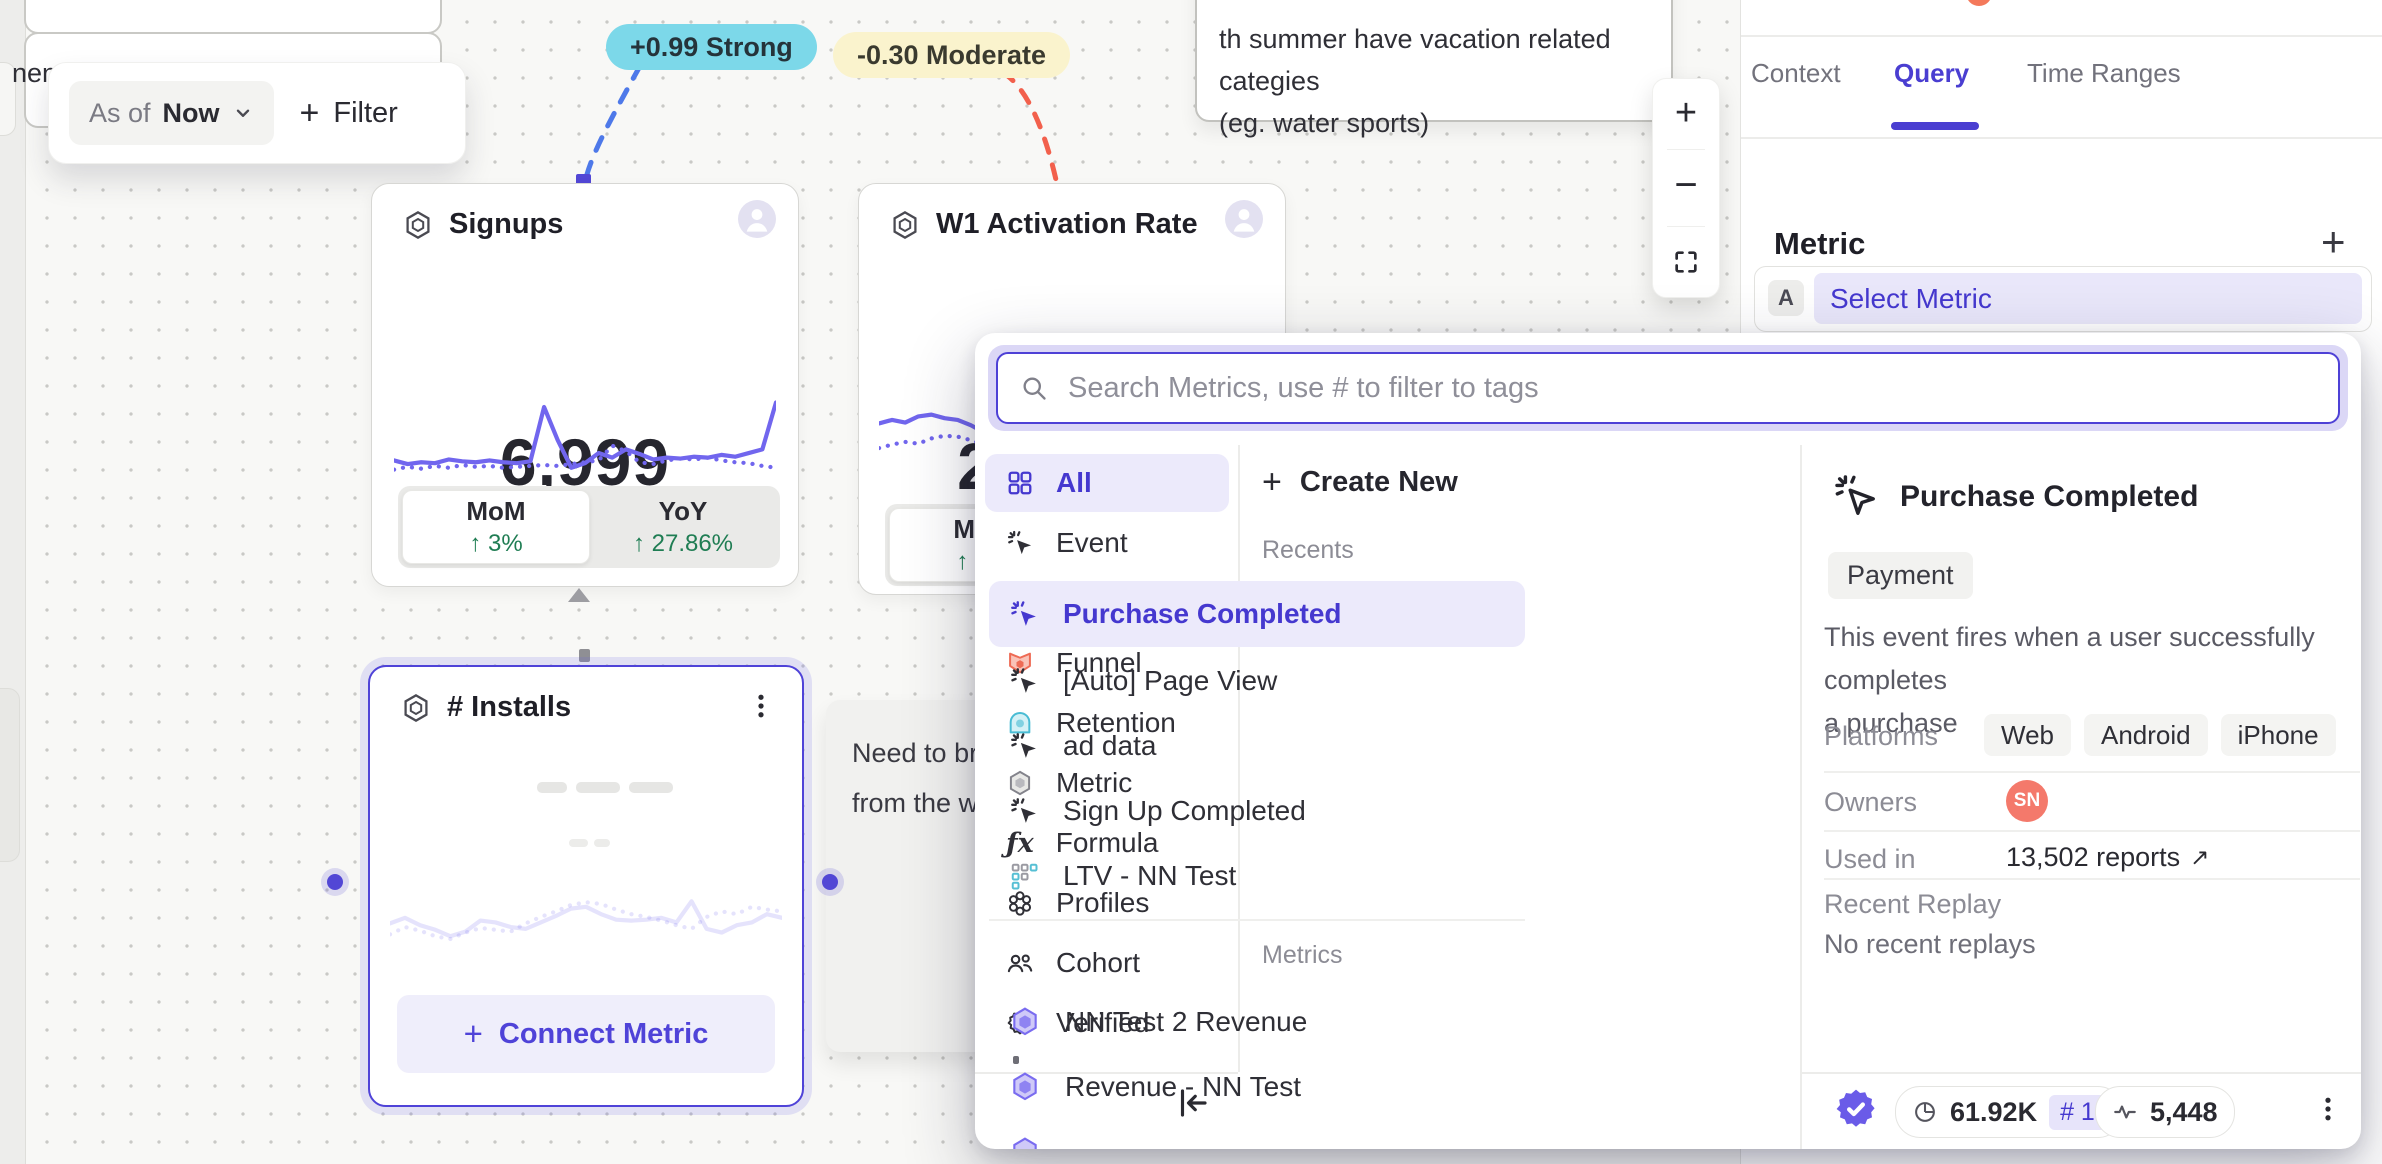 This screenshot has width=2382, height=1164. Describe the element at coordinates (496, 543) in the screenshot. I see `mom-delta: ↑ 3%` at that location.